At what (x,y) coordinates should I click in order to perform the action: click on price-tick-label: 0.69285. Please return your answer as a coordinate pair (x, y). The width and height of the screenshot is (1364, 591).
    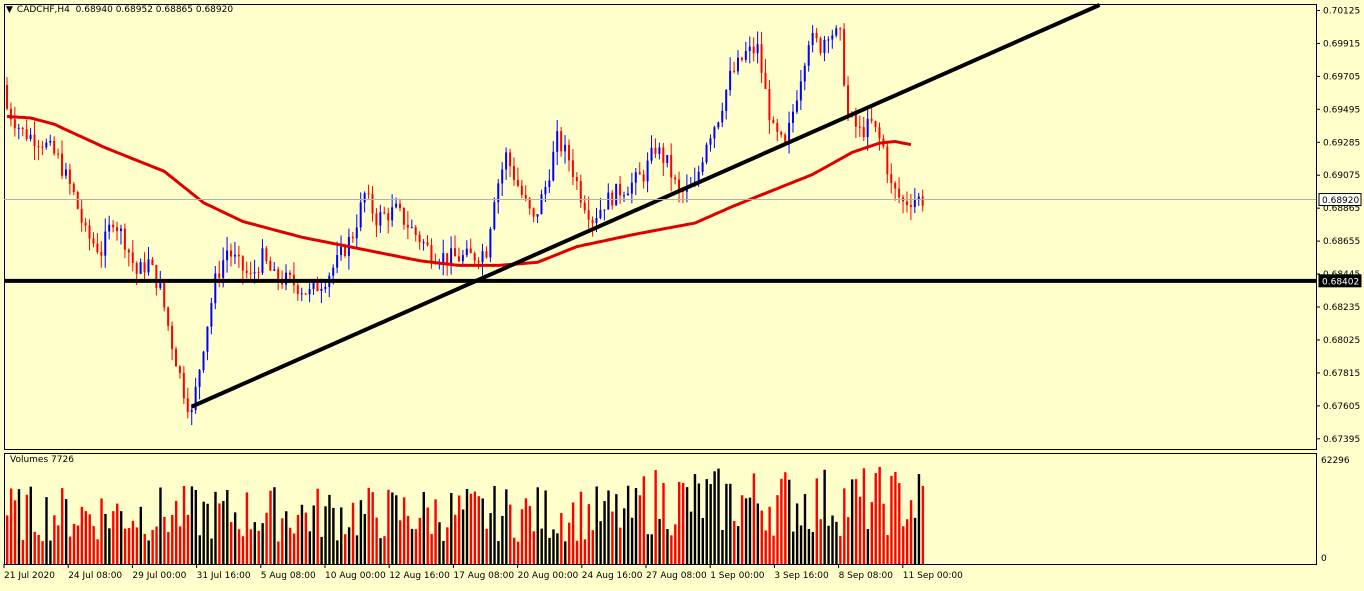
    Looking at the image, I should click on (1341, 143).